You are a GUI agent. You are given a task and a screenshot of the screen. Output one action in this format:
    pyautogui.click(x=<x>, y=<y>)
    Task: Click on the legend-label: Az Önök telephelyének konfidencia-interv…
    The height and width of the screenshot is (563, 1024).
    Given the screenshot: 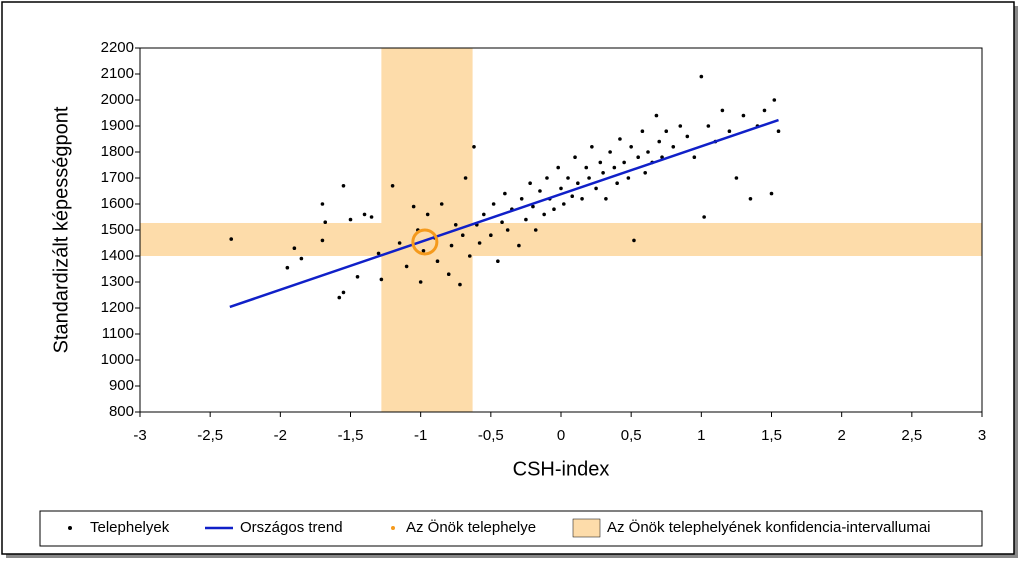 What is the action you would take?
    pyautogui.click(x=769, y=527)
    